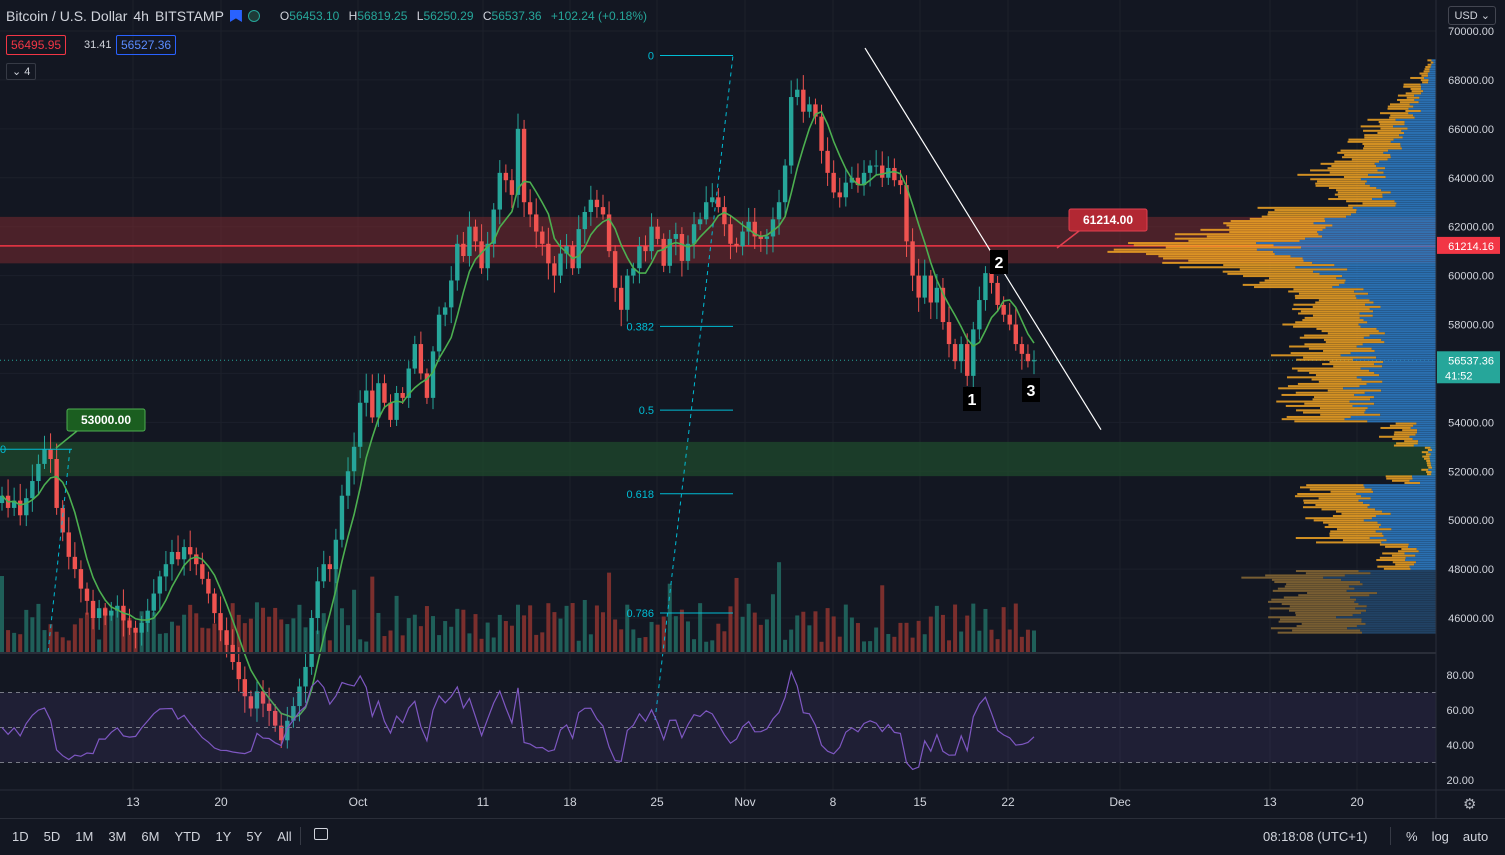  Describe the element at coordinates (187, 836) in the screenshot. I see `range-ytd: YTD` at that location.